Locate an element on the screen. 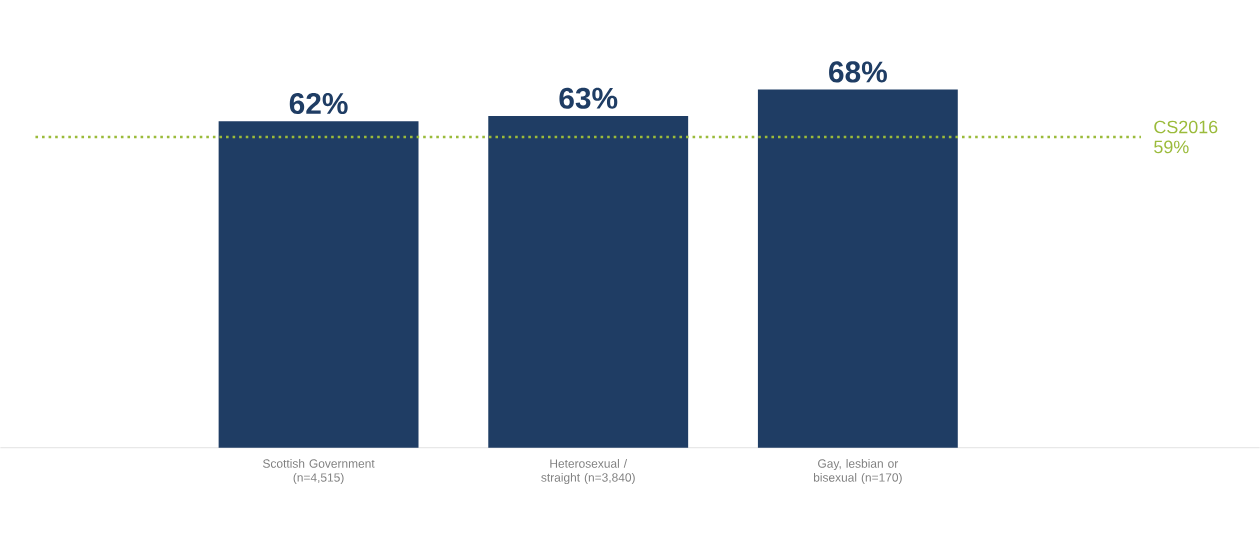  ref-line-label: CS2016 59% is located at coordinates (1186, 137).